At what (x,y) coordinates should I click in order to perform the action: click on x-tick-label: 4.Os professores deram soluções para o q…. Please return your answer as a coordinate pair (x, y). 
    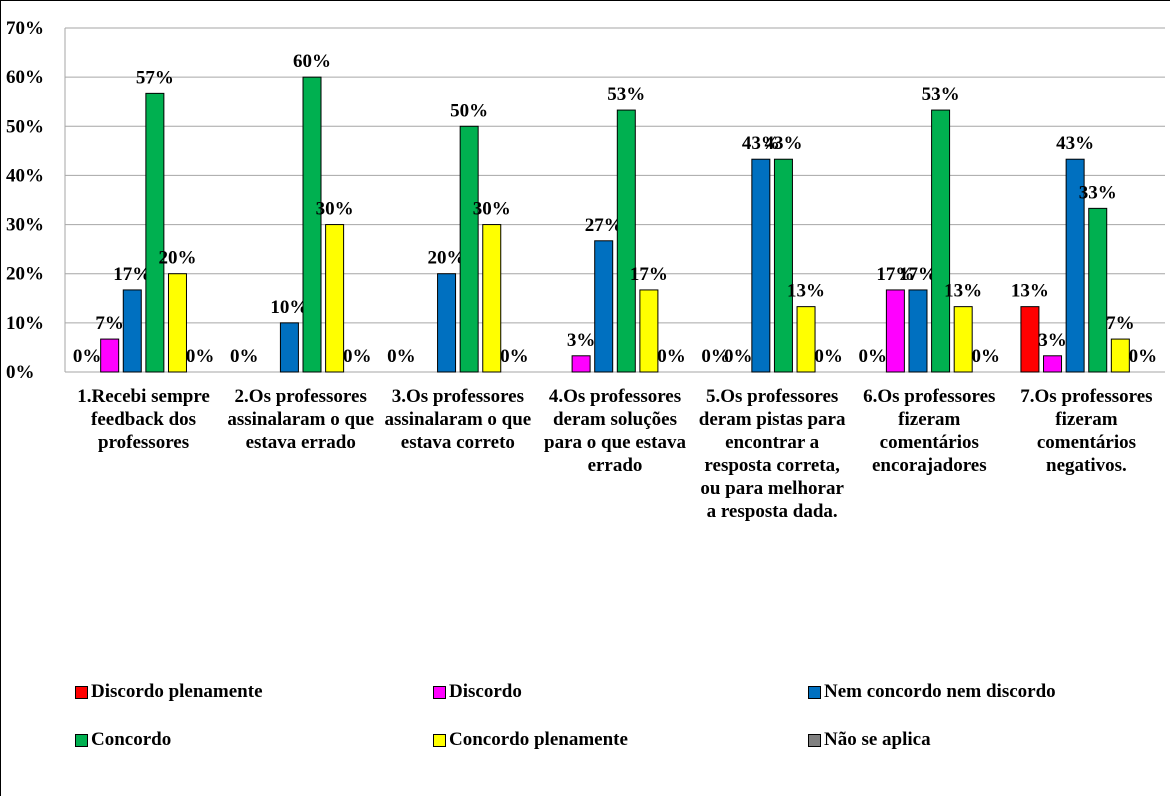
    Looking at the image, I should click on (615, 431).